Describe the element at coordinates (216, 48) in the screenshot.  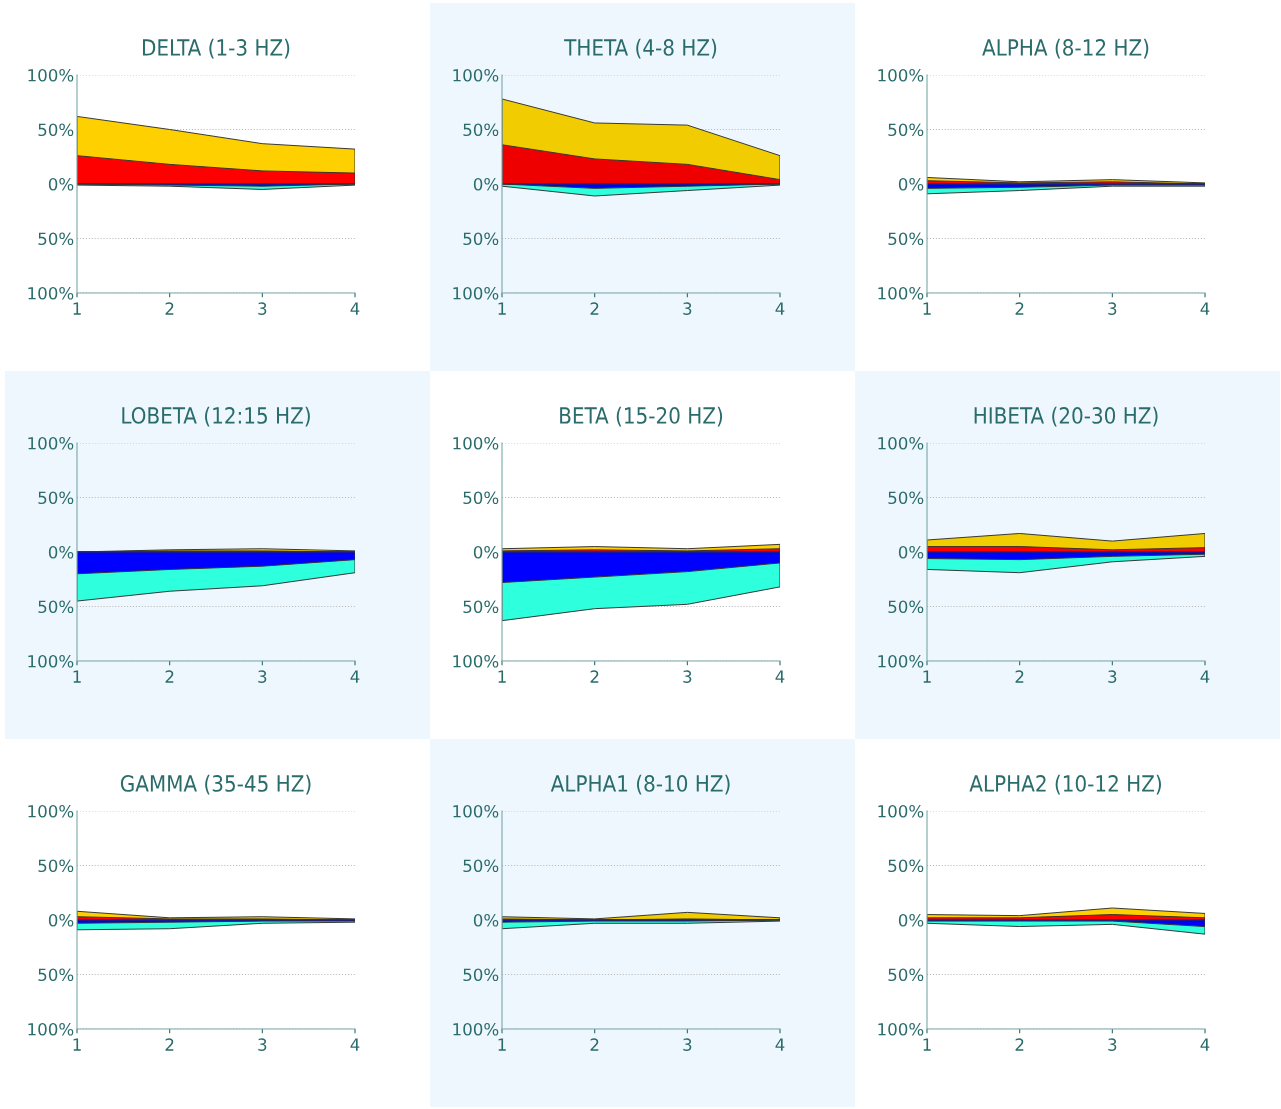
I see `chart-title: DELTA (1-3 HZ)` at that location.